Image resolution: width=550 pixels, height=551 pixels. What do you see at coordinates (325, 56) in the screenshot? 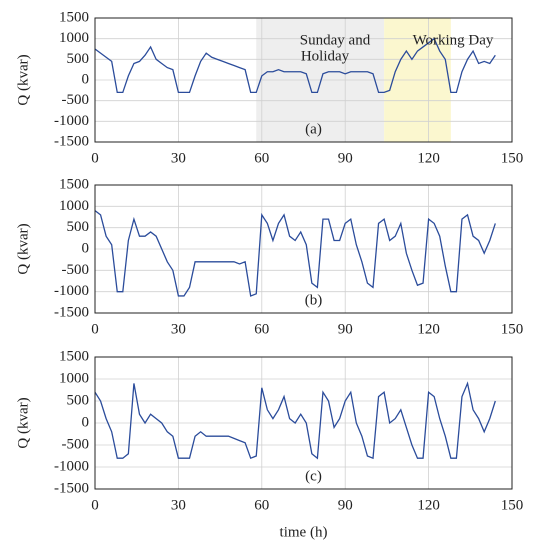
I see `annotation: Holiday` at bounding box center [325, 56].